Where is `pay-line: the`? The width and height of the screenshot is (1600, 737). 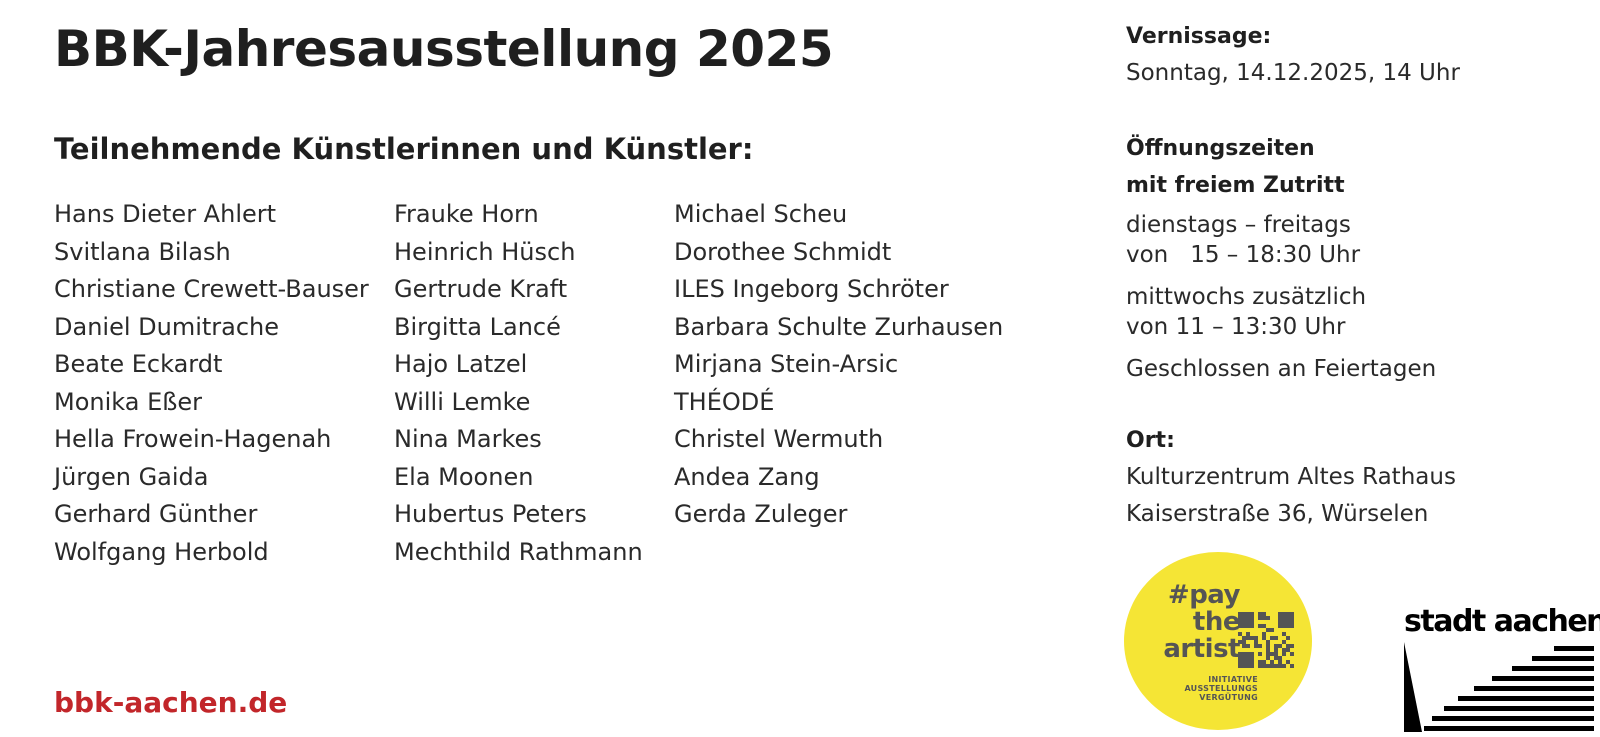 pay-line: the is located at coordinates (1216, 622).